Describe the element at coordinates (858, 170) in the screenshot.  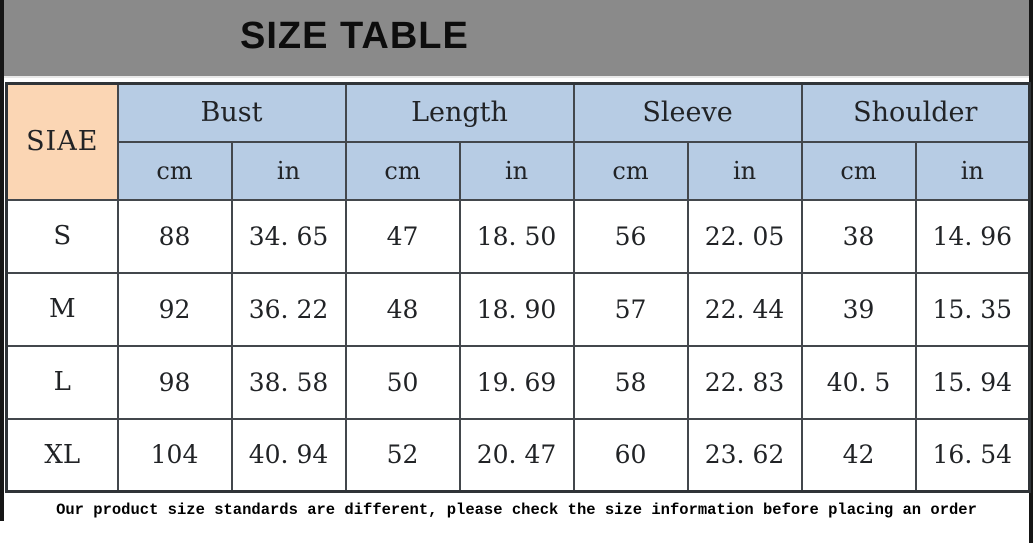
I see `unit-header-shoulder-cm: cm` at that location.